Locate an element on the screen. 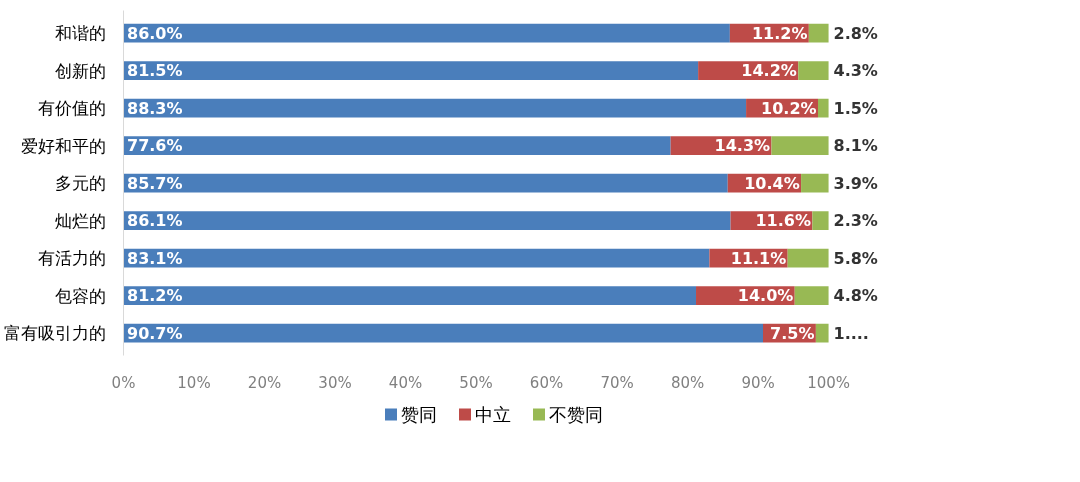 Image resolution: width=1080 pixels, height=482 pixels. data-label: 8.1% is located at coordinates (855, 145).